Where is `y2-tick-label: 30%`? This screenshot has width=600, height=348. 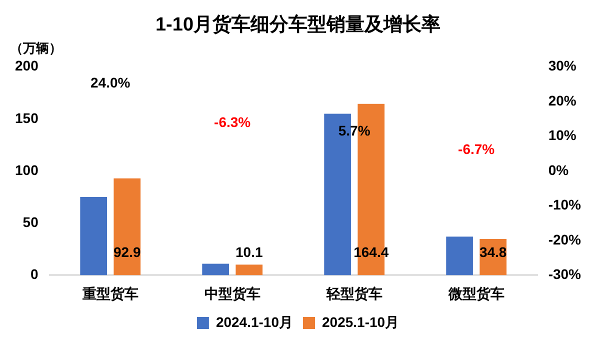
y2-tick-label: 30% is located at coordinates (562, 66).